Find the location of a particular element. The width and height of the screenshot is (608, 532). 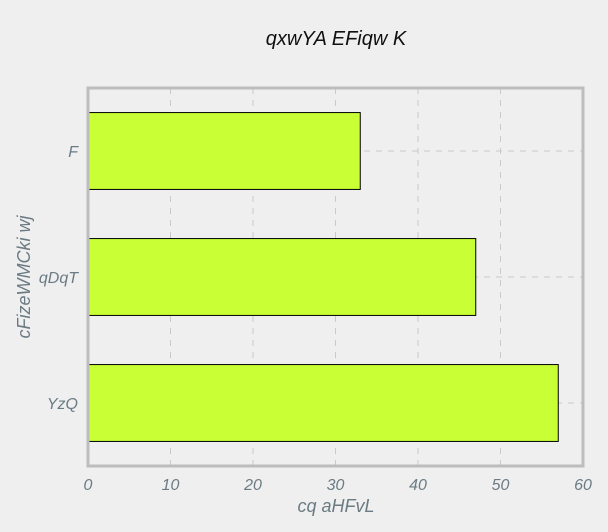

bar-f is located at coordinates (224, 151).